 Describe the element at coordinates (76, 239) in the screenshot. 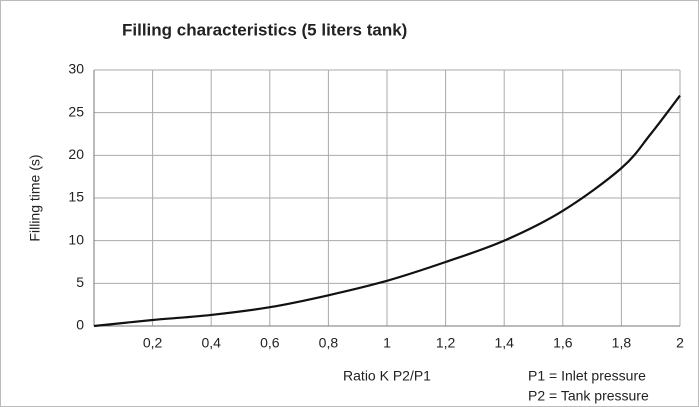

I see `y-tick-label: 10` at that location.